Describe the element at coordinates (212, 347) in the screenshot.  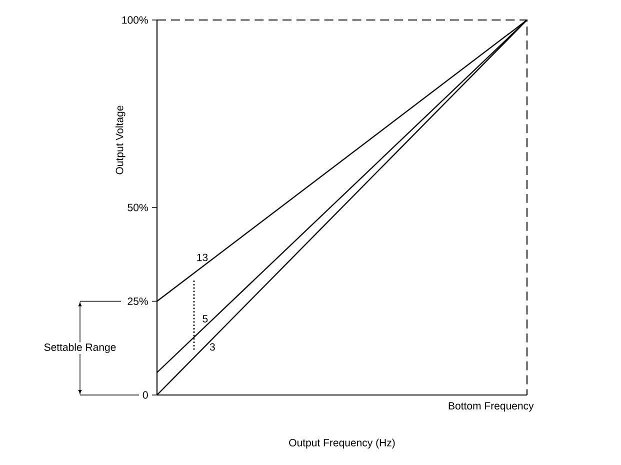
I see `series-label: 3` at that location.